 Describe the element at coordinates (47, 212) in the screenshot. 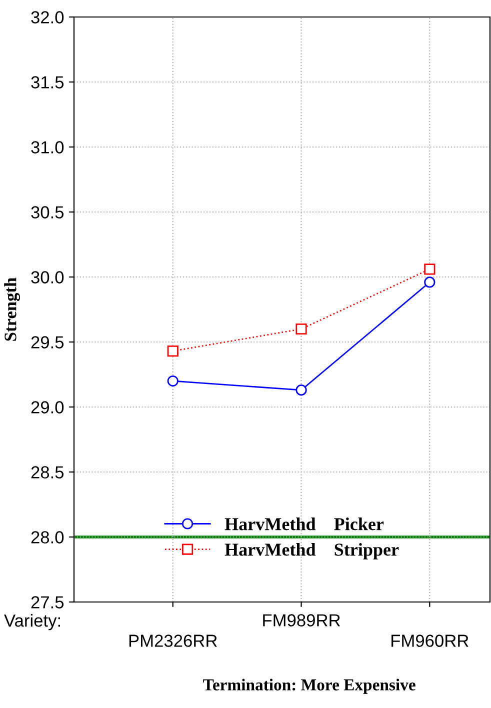

I see `y-tick-label: 30.5` at that location.